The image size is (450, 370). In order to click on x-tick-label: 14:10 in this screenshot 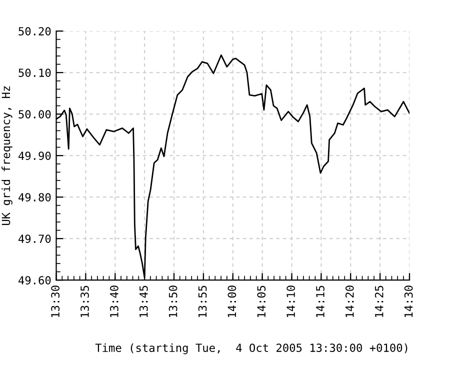, I will do `click(291, 302)`.